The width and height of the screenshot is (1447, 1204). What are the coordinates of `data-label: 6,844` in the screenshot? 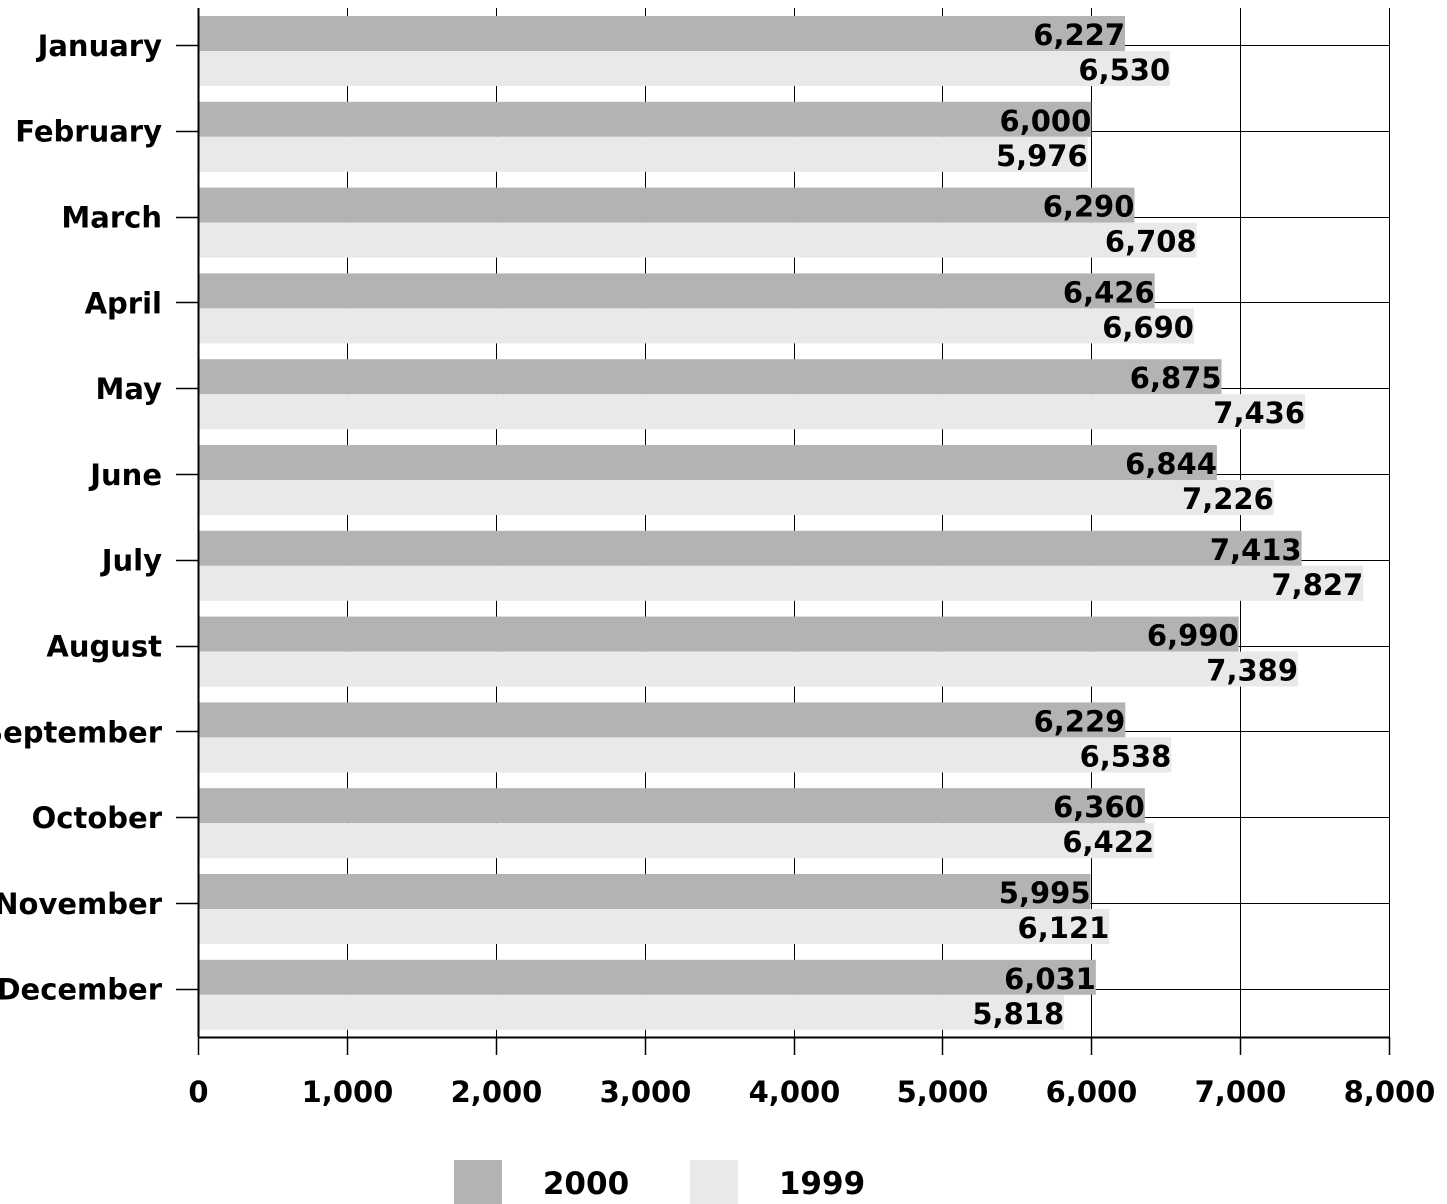 It's located at (1171, 464).